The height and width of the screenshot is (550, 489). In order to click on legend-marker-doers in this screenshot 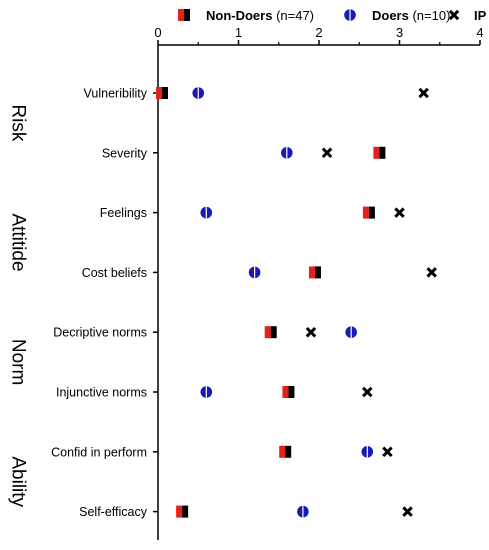, I will do `click(350, 15)`.